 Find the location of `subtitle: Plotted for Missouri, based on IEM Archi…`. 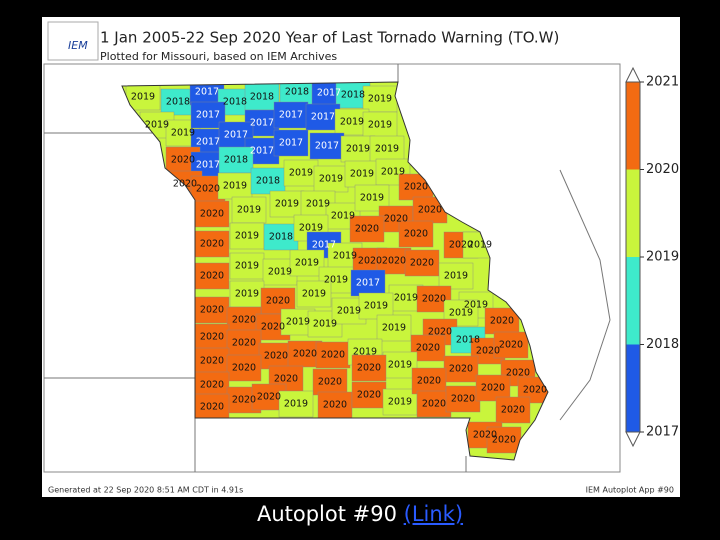

subtitle: Plotted for Missouri, based on IEM Archi… is located at coordinates (218, 56).